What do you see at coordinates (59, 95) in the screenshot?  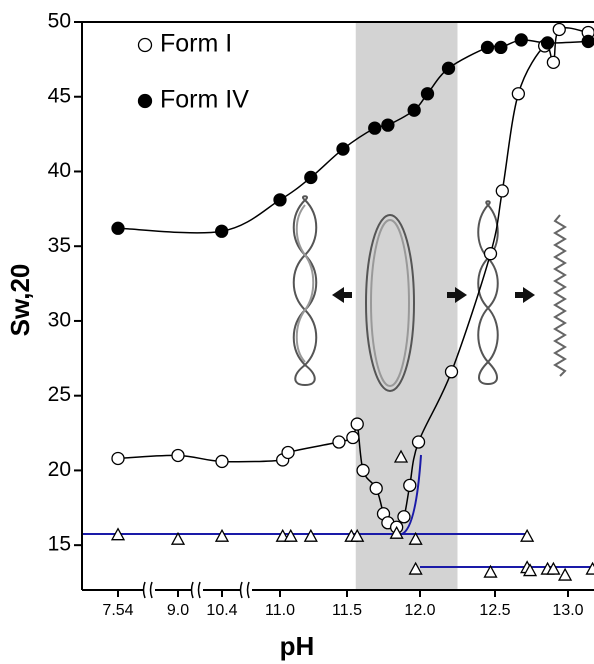 I see `y-tick-label: 45` at bounding box center [59, 95].